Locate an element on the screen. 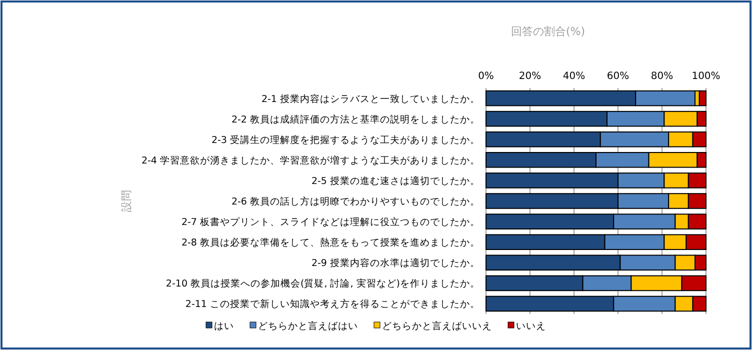 The image size is (752, 350). x-tick-label: 0% is located at coordinates (486, 76).